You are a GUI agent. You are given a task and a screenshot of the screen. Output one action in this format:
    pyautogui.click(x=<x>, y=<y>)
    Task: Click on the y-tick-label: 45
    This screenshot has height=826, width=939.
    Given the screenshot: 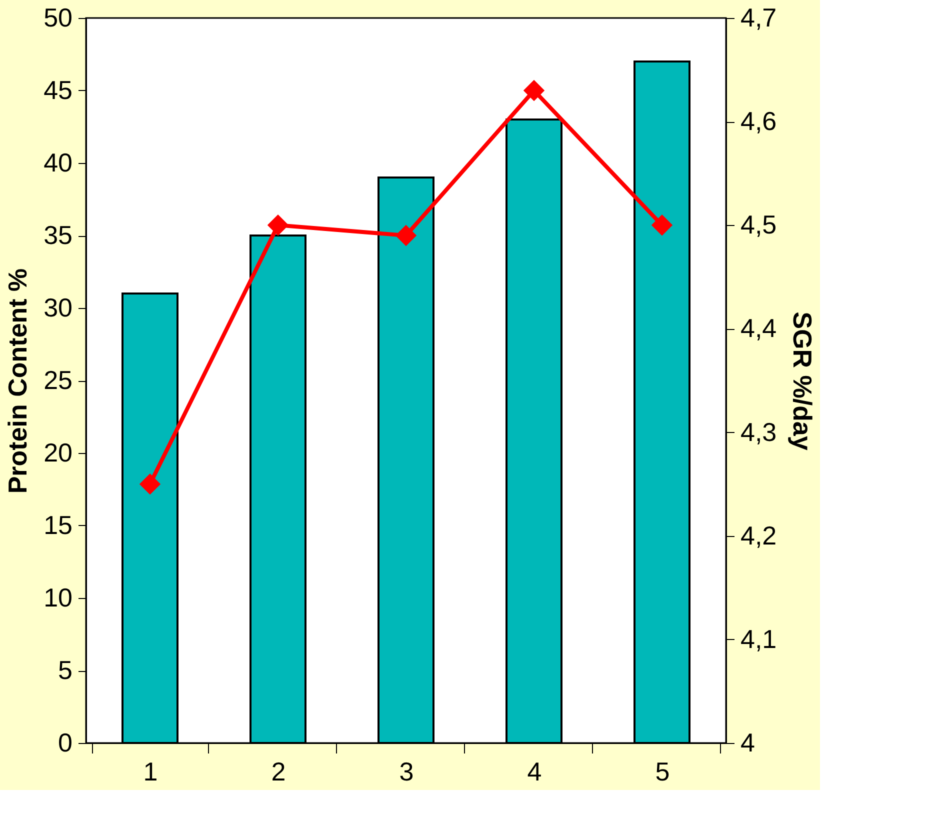 What is the action you would take?
    pyautogui.click(x=58, y=90)
    